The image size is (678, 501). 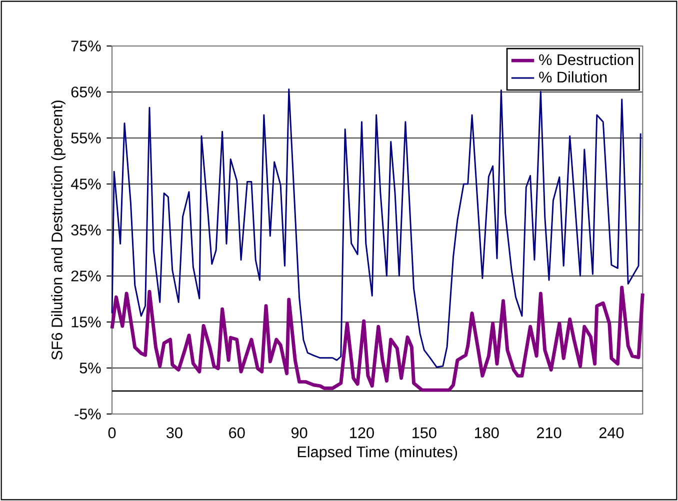 What do you see at coordinates (299, 432) in the screenshot?
I see `x-tick-label: 90` at bounding box center [299, 432].